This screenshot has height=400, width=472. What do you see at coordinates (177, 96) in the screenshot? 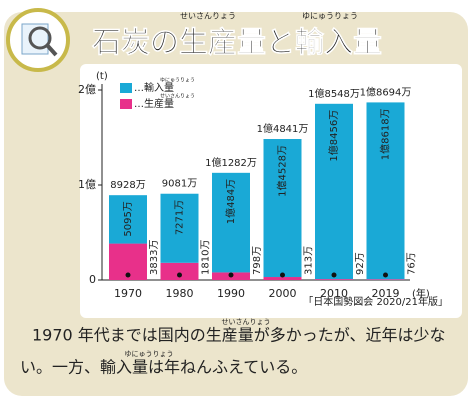
I see `legend-ruby: せいさんりょう` at bounding box center [177, 96].